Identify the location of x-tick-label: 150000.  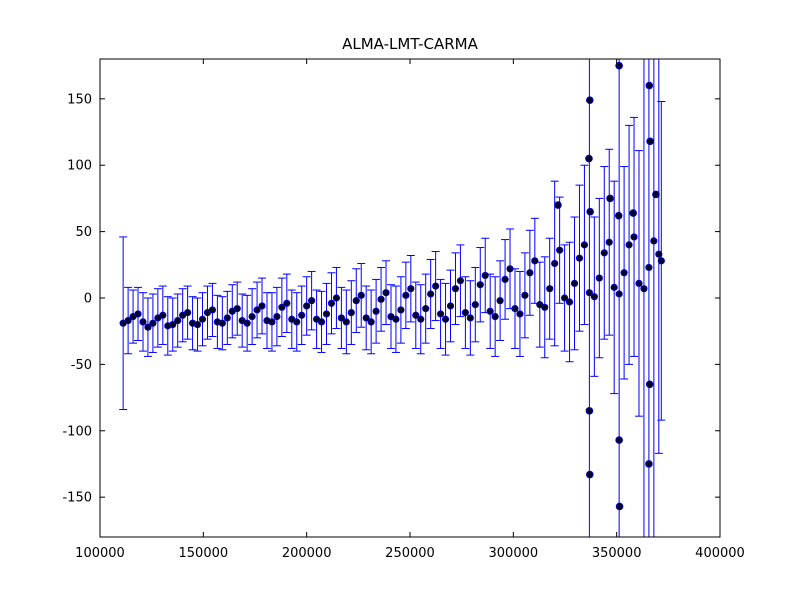
(204, 553).